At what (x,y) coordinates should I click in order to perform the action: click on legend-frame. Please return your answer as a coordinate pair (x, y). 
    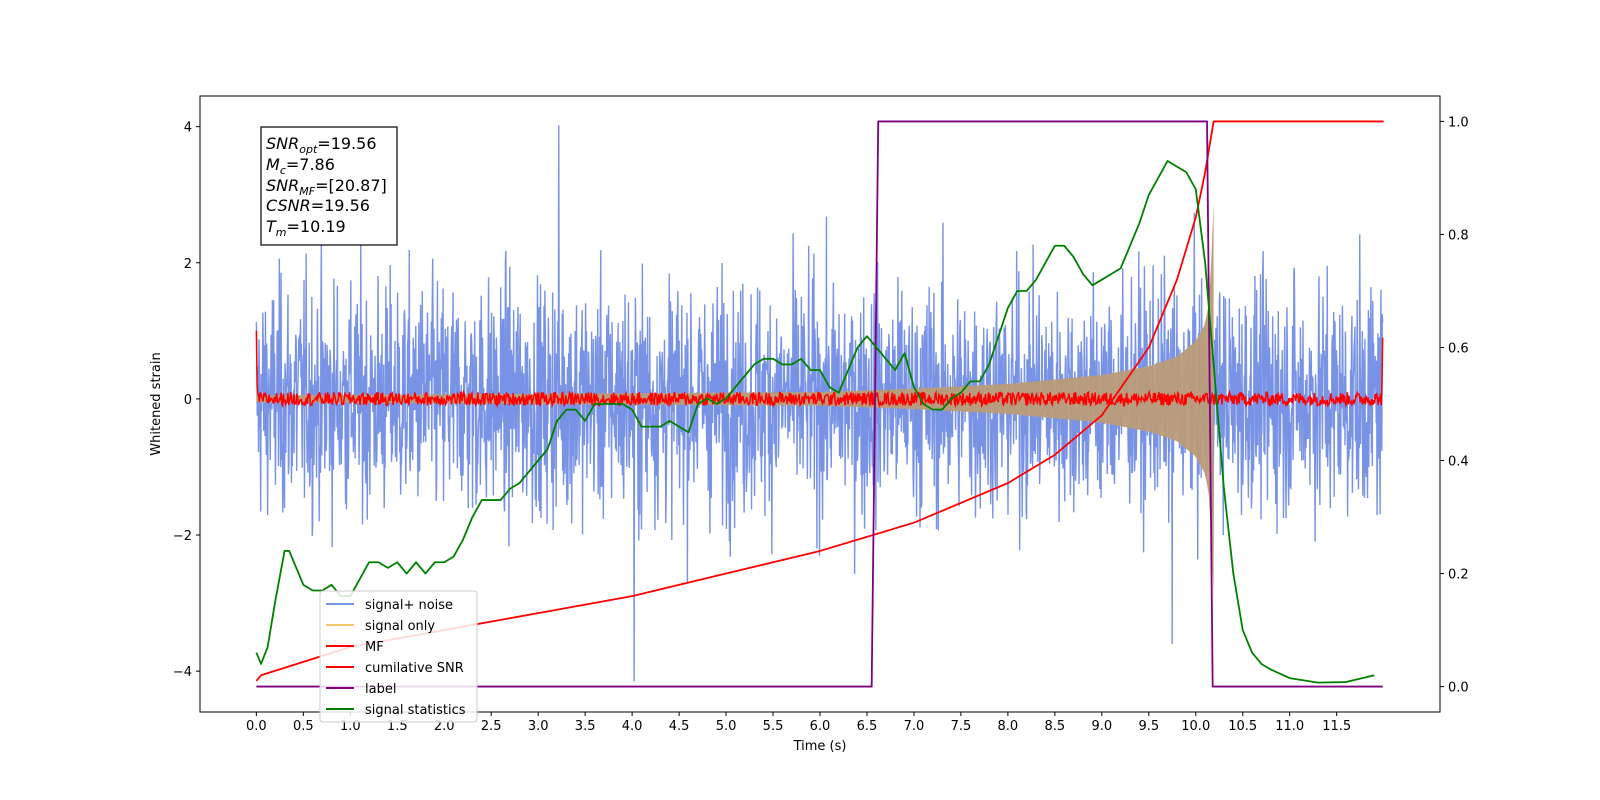
    Looking at the image, I should click on (398, 656).